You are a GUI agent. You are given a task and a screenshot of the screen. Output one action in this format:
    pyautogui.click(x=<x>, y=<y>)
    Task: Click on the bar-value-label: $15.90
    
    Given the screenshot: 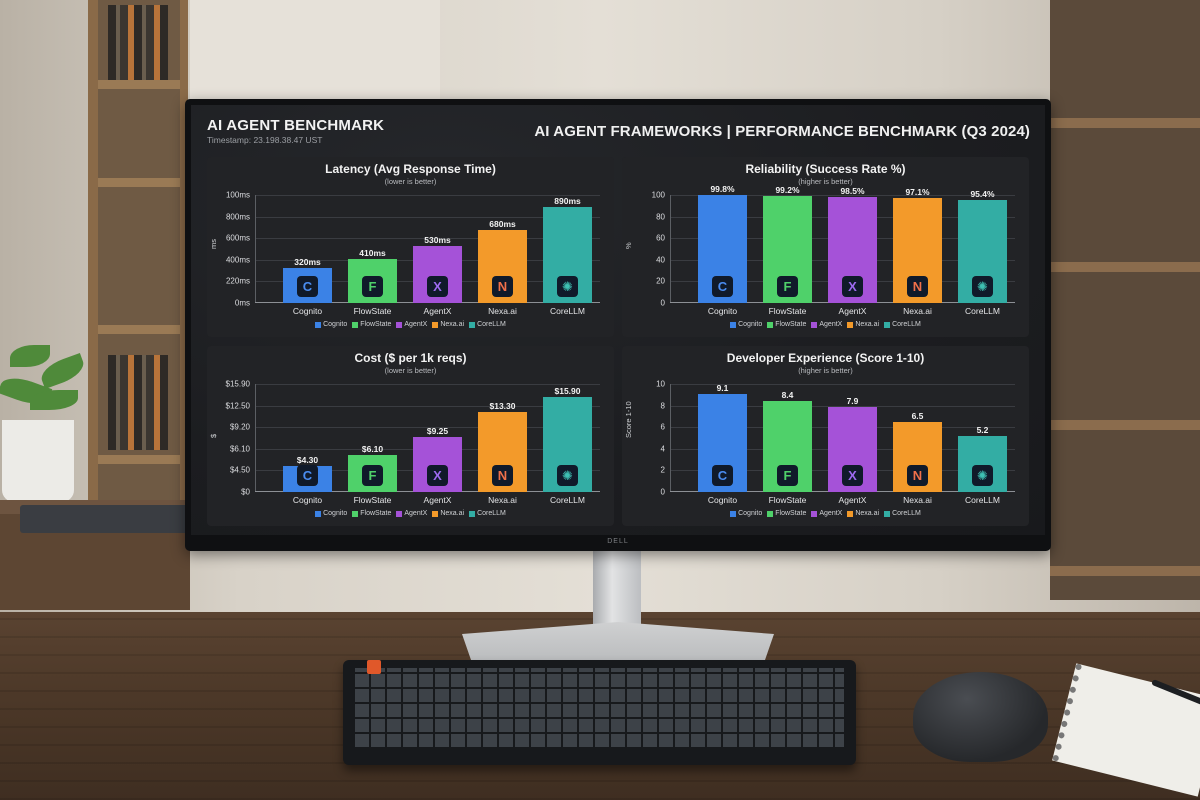 What is the action you would take?
    pyautogui.click(x=567, y=390)
    